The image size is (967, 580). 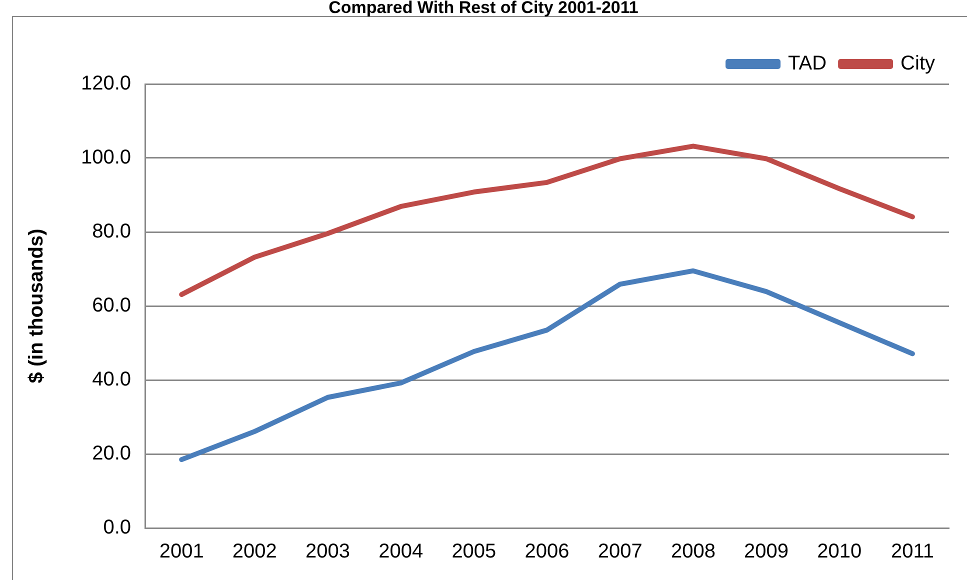 What do you see at coordinates (547, 551) in the screenshot?
I see `x-tick-label: 2006` at bounding box center [547, 551].